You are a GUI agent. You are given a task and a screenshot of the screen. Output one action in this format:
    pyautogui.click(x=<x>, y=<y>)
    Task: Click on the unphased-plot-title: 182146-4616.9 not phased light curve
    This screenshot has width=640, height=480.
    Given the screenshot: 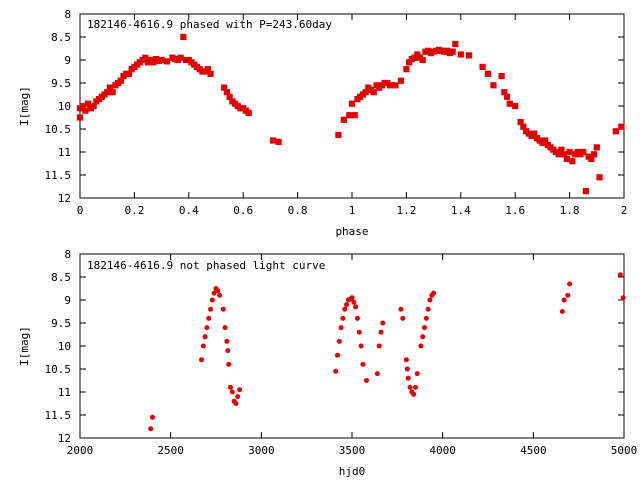 What is the action you would take?
    pyautogui.click(x=206, y=265)
    